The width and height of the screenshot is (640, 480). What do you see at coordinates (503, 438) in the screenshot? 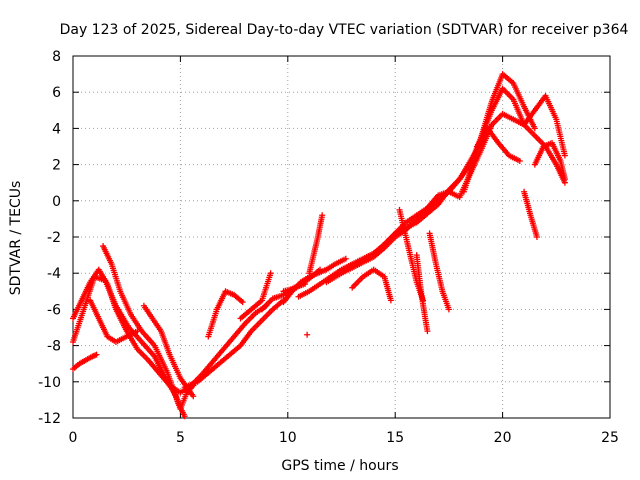
I see `x-tick-label: 20` at bounding box center [503, 438].